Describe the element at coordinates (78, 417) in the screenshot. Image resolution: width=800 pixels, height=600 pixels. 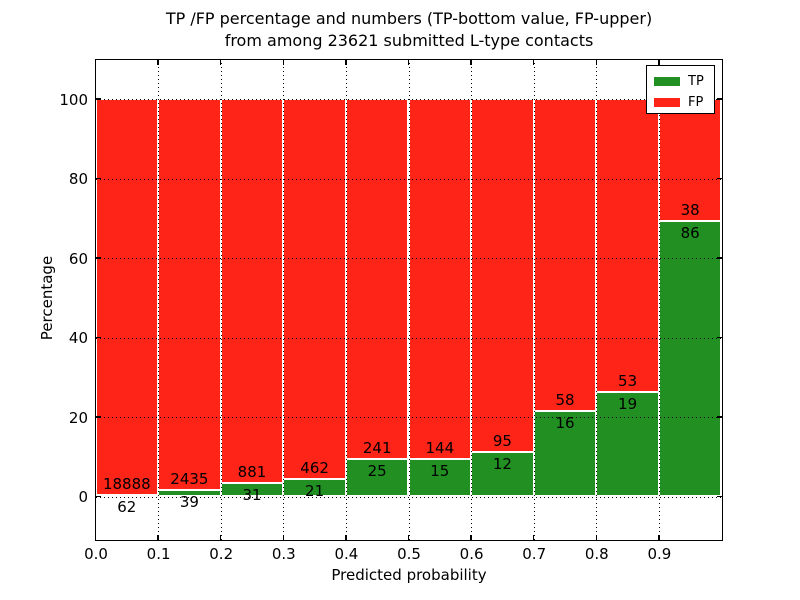
I see `y-tick-label-20: 20` at that location.